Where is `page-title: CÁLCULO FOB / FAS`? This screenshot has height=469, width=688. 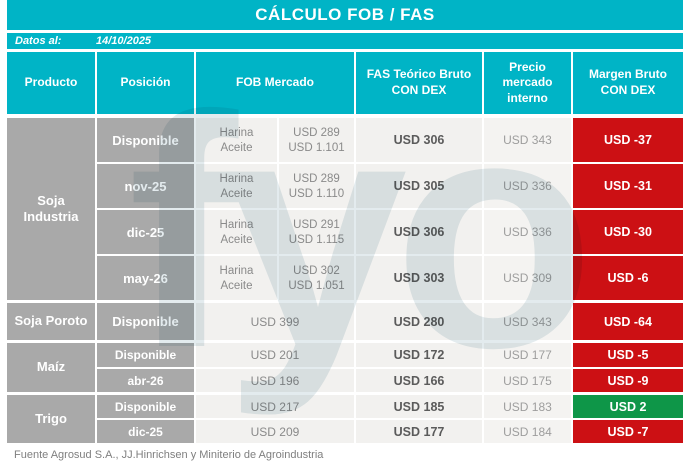
page-title: CÁLCULO FOB / FAS is located at coordinates (345, 15).